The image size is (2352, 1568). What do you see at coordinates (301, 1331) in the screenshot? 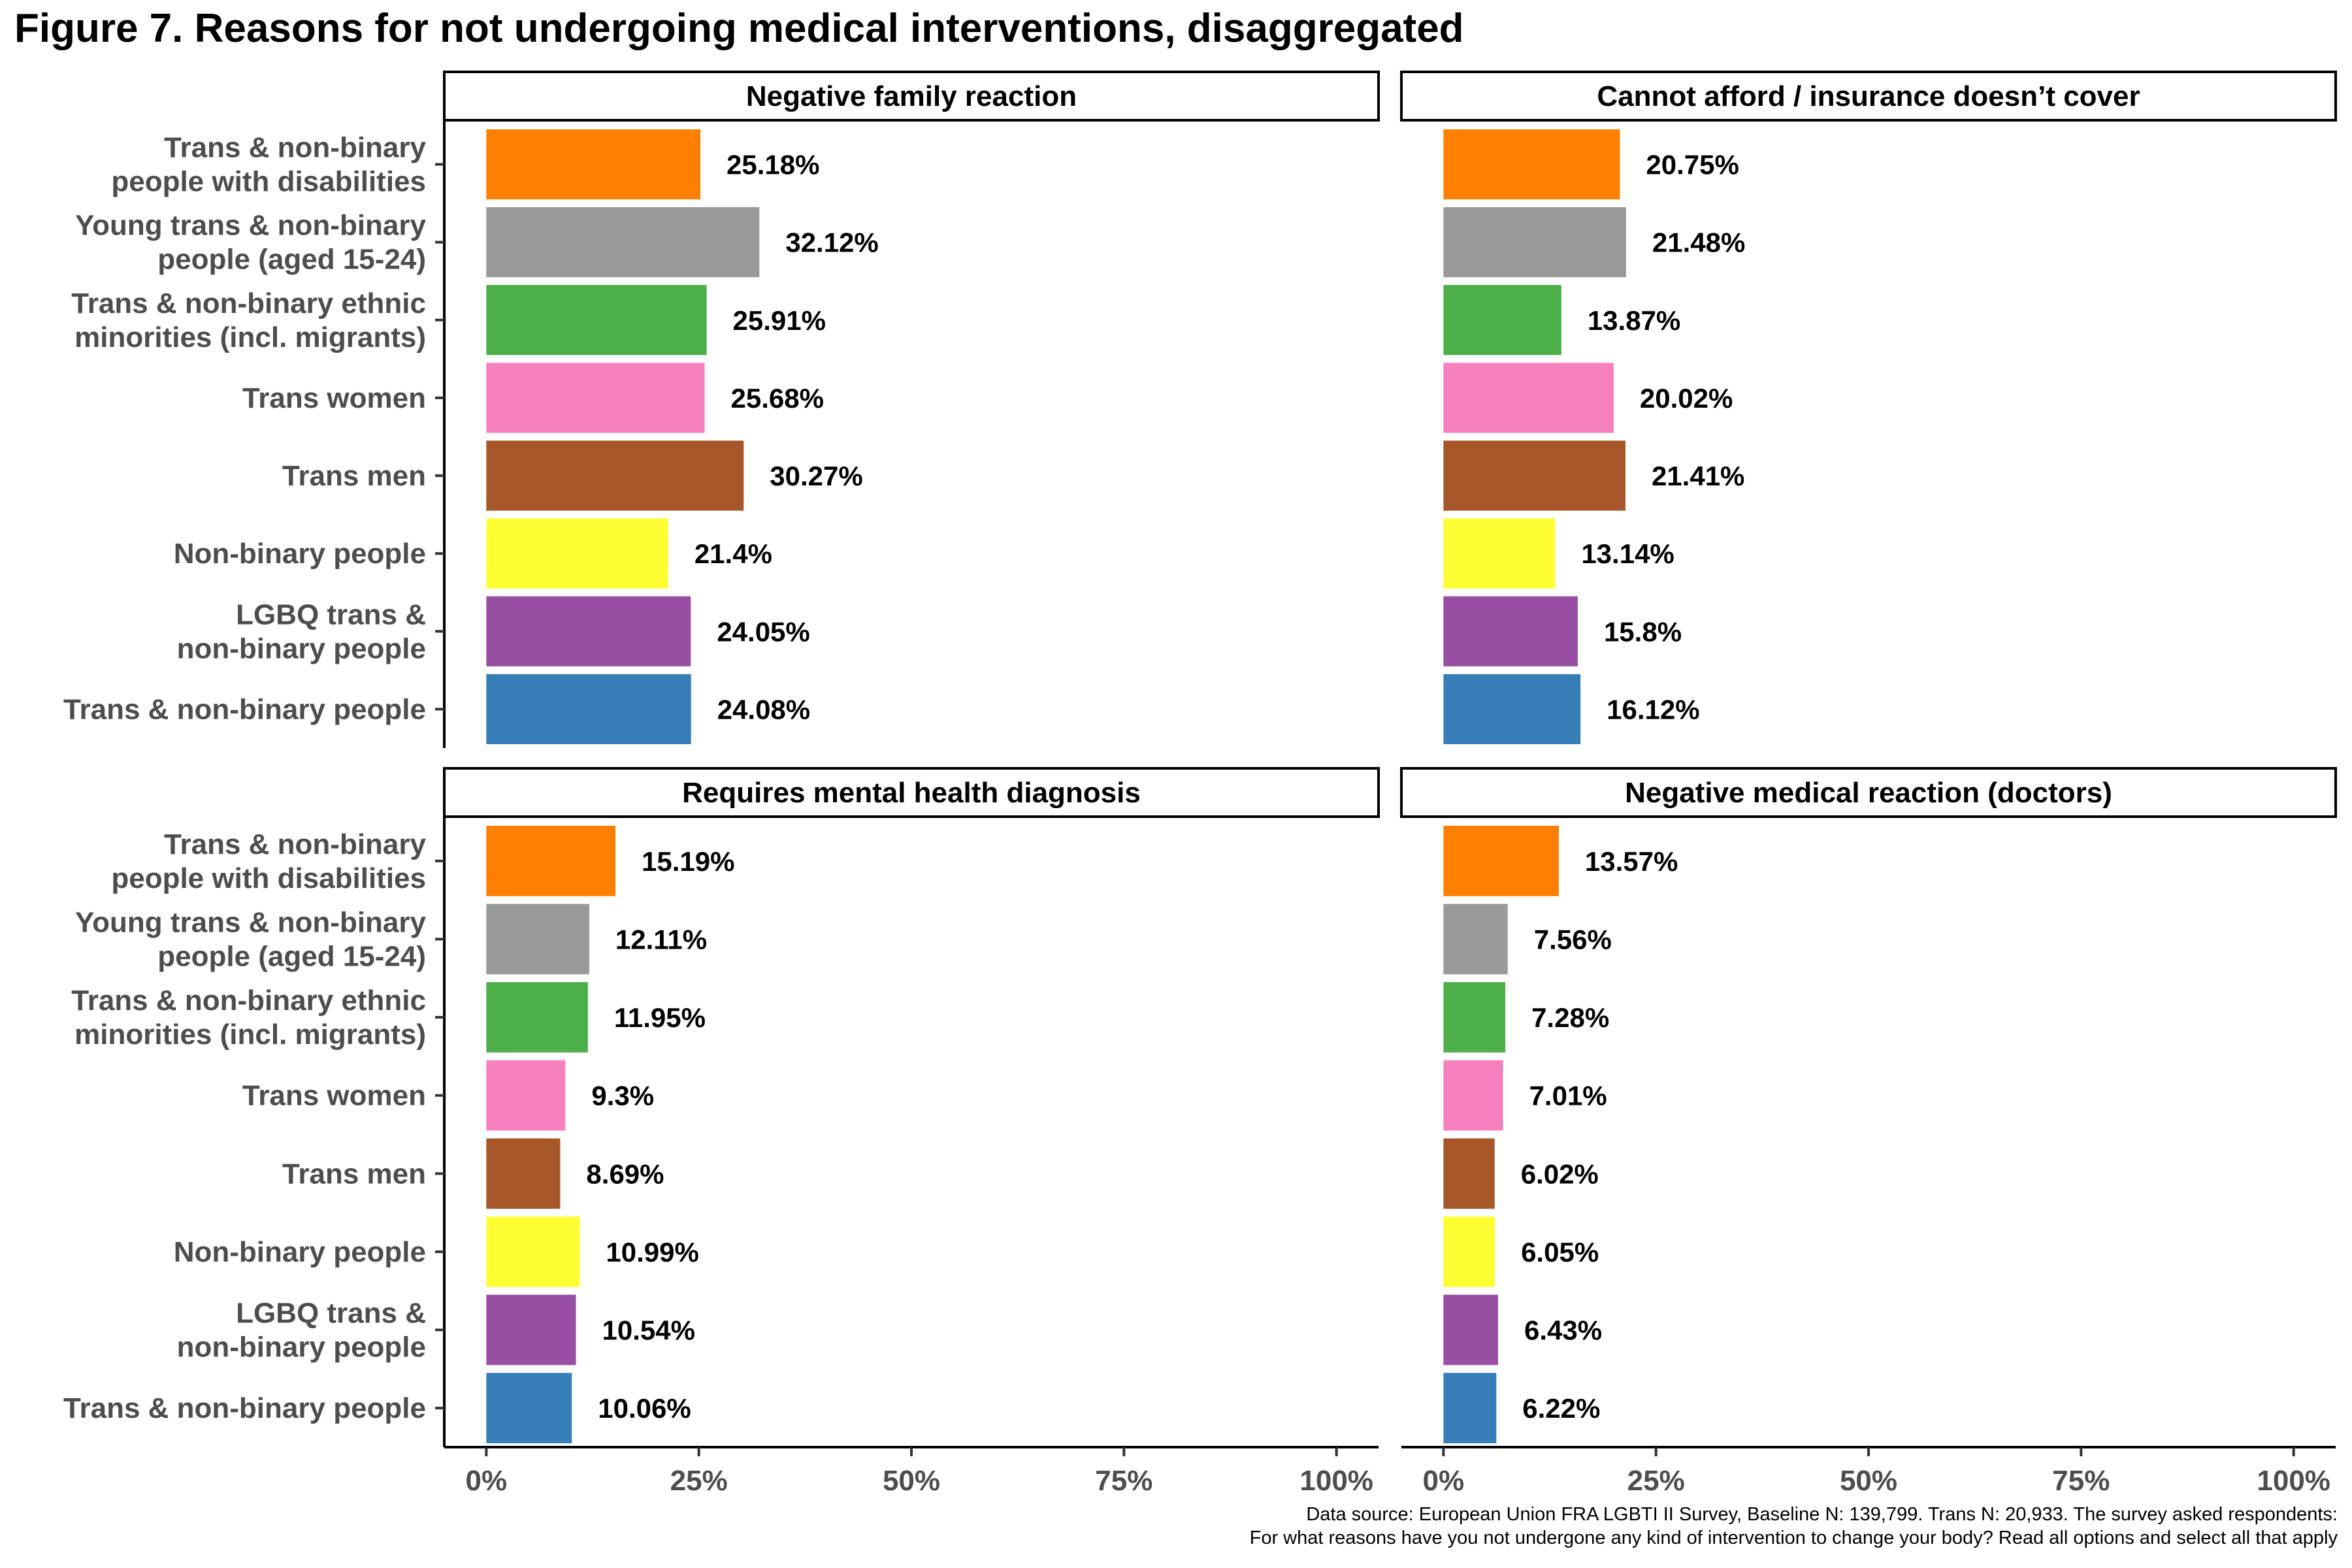
I see `panel-3-category-label-7: LGBQ trans & non-binary people` at bounding box center [301, 1331].